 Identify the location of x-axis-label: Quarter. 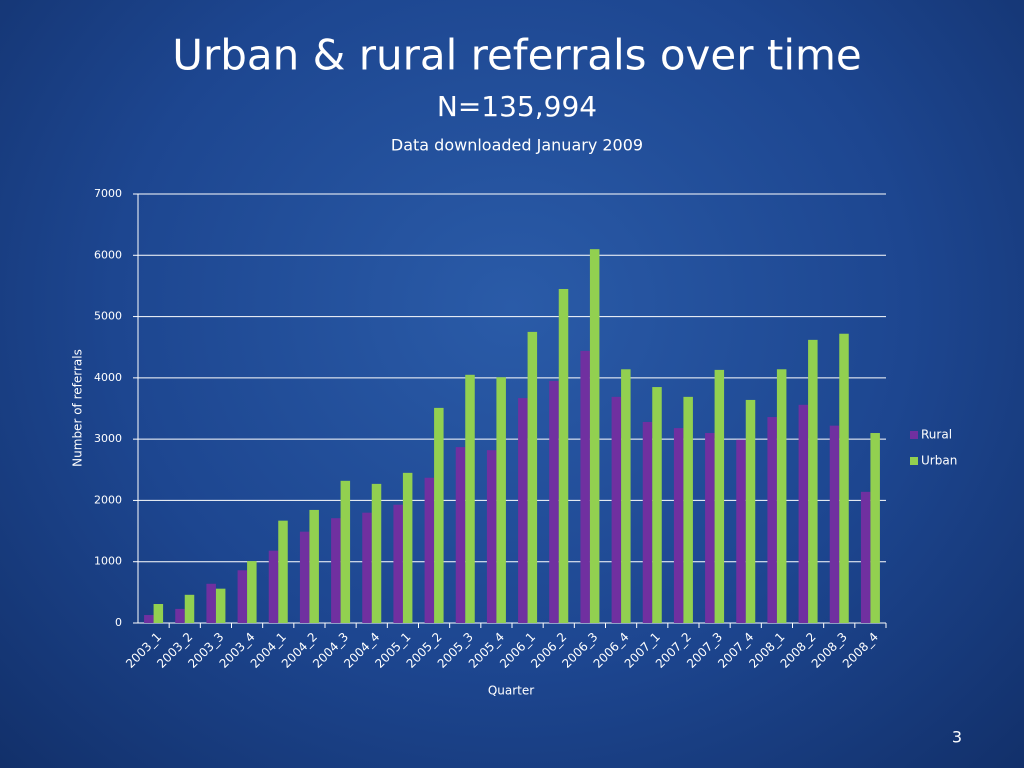
(511, 691).